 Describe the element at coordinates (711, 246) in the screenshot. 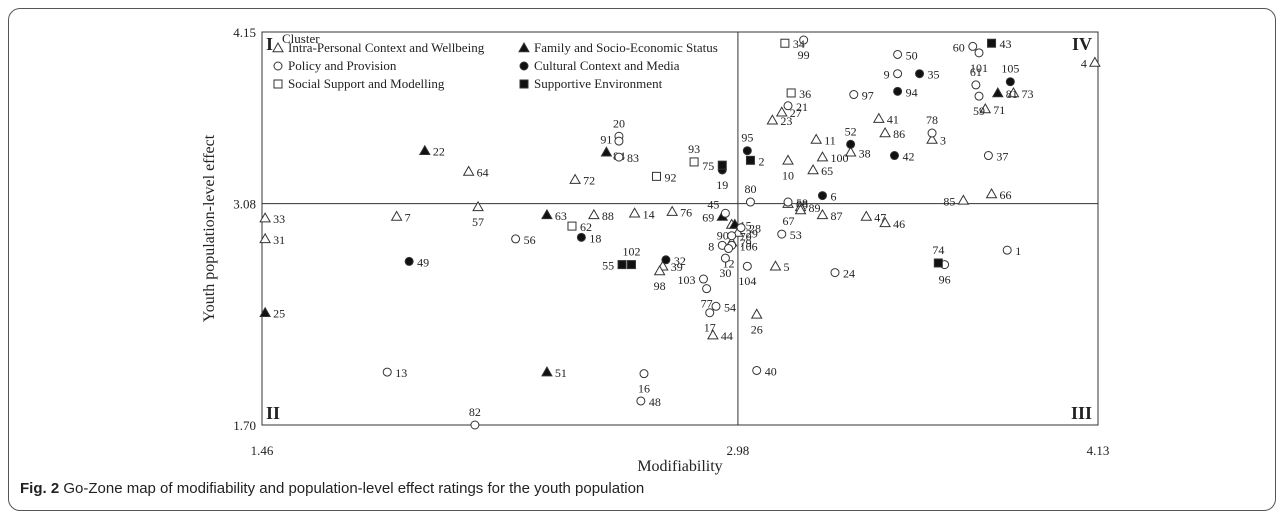

I see `data-point-label: 8` at that location.